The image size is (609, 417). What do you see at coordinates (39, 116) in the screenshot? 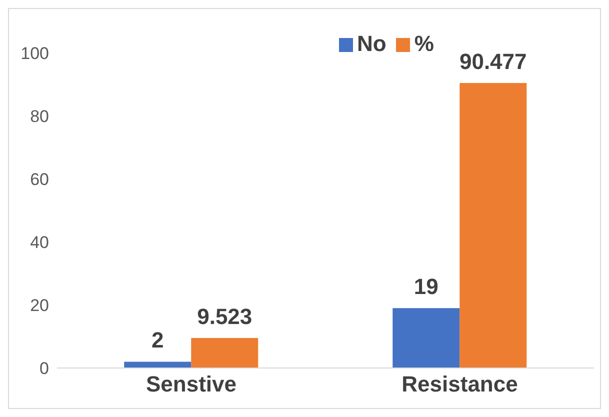
I see `y-tick-label: 80` at bounding box center [39, 116].